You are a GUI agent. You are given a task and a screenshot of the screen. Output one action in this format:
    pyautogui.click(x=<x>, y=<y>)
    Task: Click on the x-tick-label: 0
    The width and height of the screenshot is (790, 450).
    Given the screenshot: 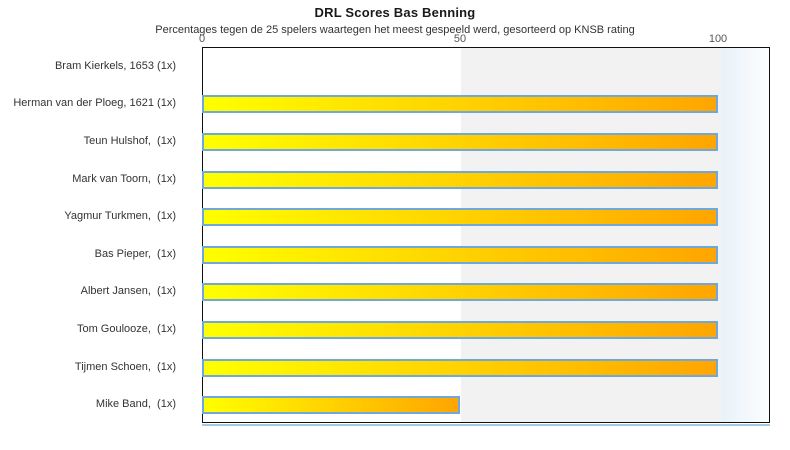 What is the action you would take?
    pyautogui.click(x=202, y=39)
    